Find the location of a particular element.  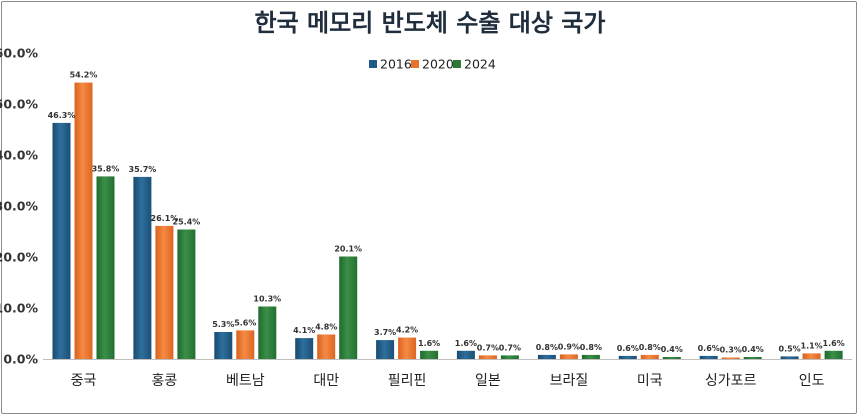

x-tick-label: 인도 is located at coordinates (812, 381).